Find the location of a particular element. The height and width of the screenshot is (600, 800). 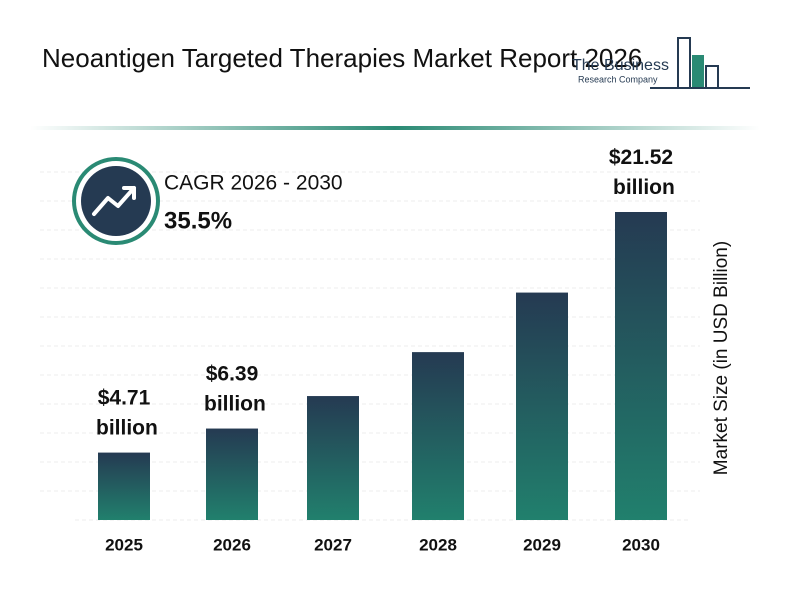

value-label-line: $6.39 is located at coordinates (232, 373).